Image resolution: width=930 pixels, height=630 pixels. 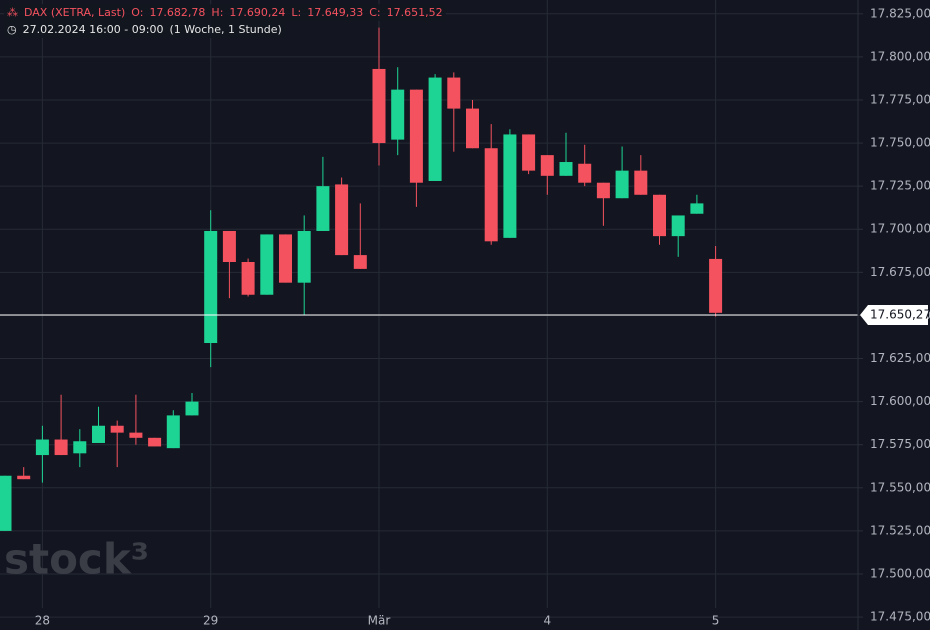 What do you see at coordinates (900, 573) in the screenshot?
I see `y-tick-label: 17.500,00` at bounding box center [900, 573].